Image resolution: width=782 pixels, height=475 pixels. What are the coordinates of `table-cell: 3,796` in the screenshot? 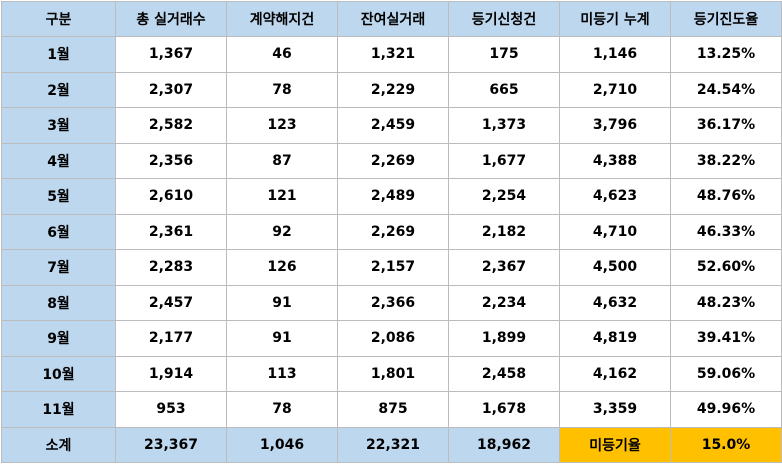 It's located at (615, 125).